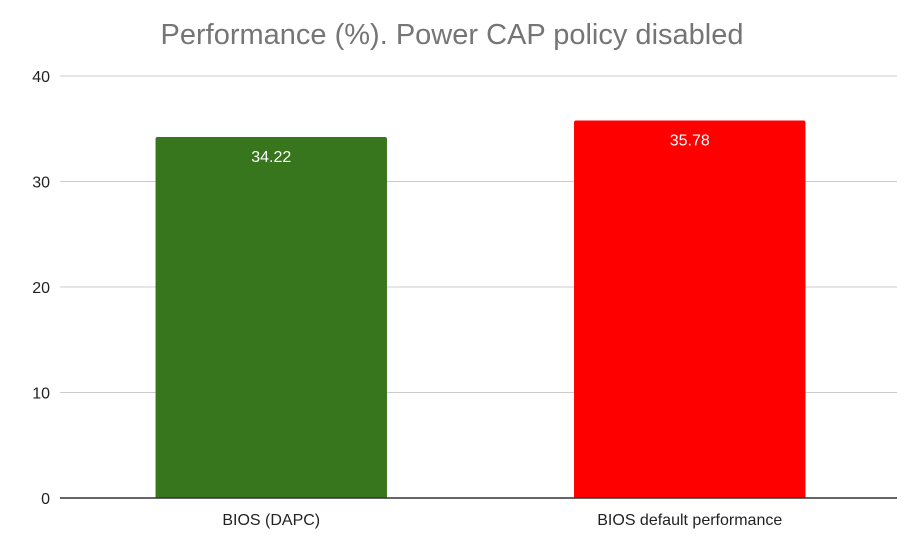 The width and height of the screenshot is (905, 547). What do you see at coordinates (502, 520) in the screenshot?
I see `x-axis-labels: BIOS (DAPC) BIOS default performance` at bounding box center [502, 520].